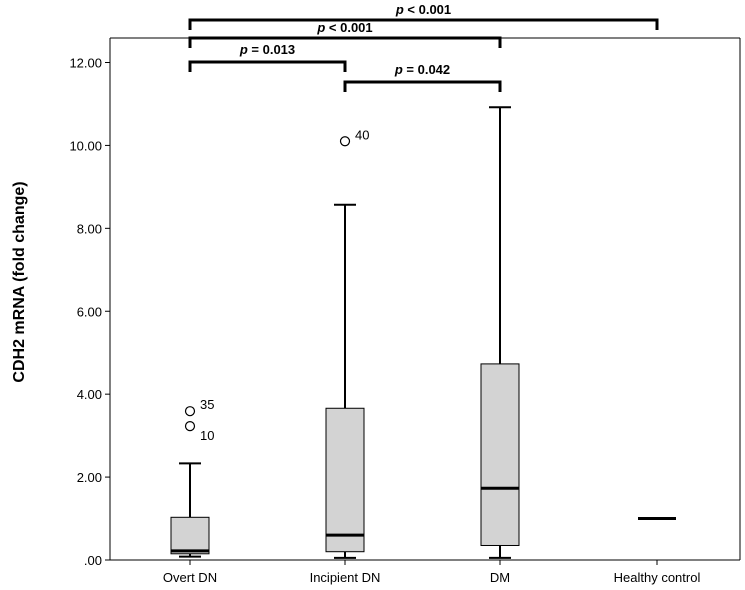 This screenshot has height=590, width=745. I want to click on y-tick-label: .00, so click(93, 560).